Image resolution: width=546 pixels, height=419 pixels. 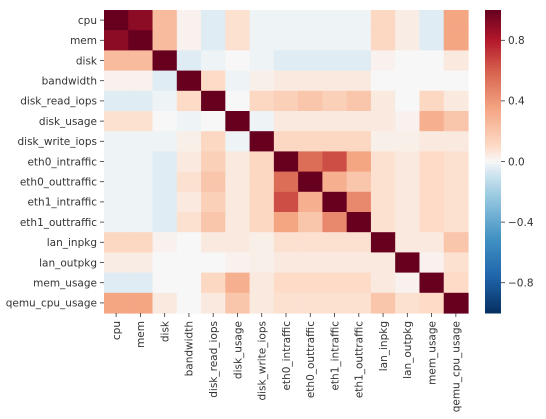 I want to click on y-tick-label: mem_usage, so click(x=65, y=284).